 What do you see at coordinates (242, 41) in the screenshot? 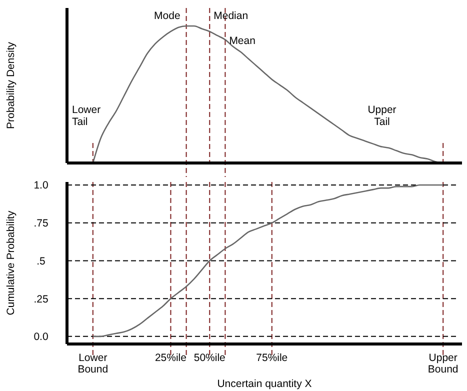
I see `annotation: Mean` at bounding box center [242, 41].